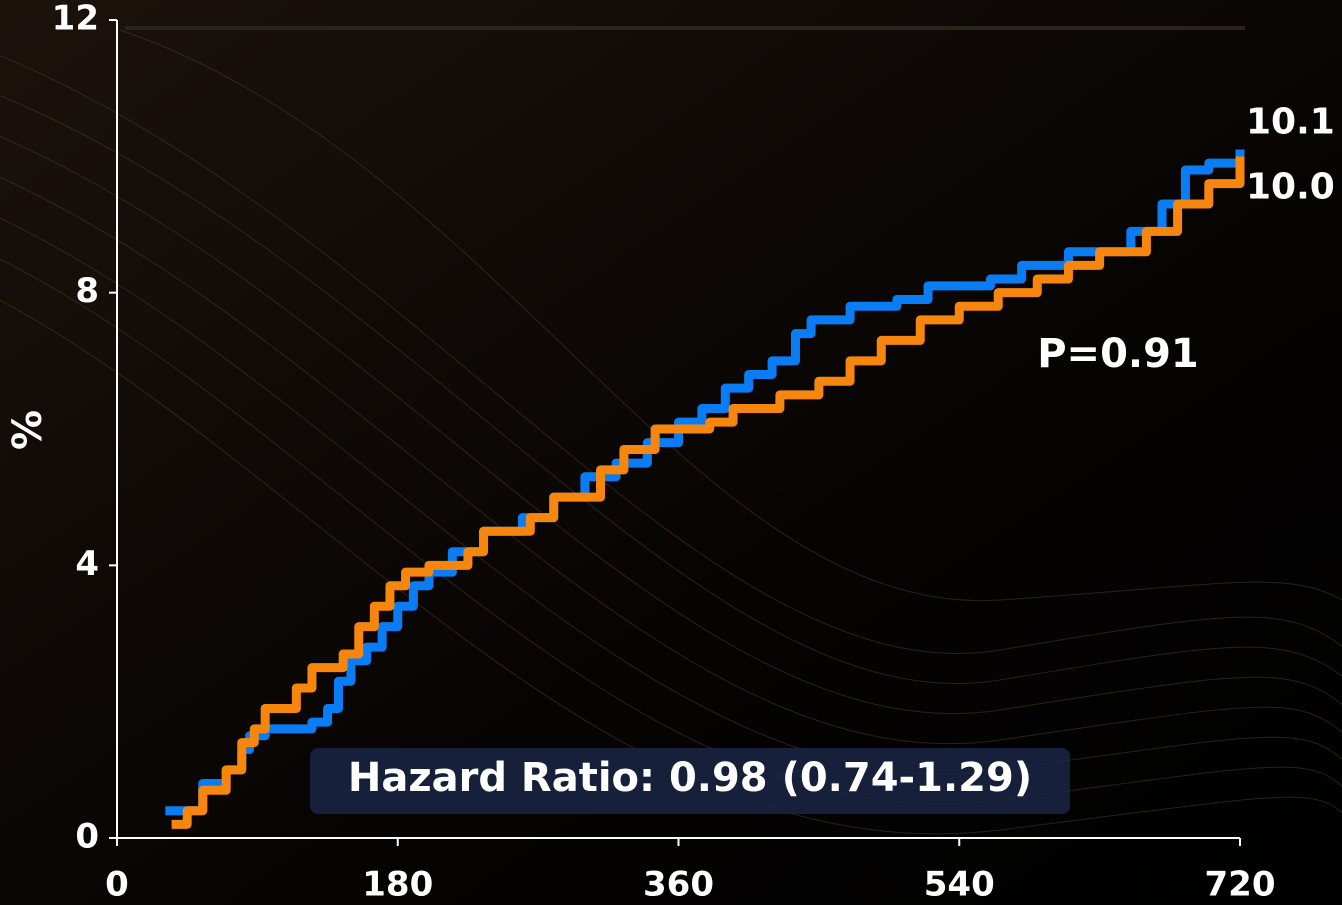 This screenshot has width=1342, height=905. What do you see at coordinates (1118, 354) in the screenshot?
I see `p-value: P=0.91` at bounding box center [1118, 354].